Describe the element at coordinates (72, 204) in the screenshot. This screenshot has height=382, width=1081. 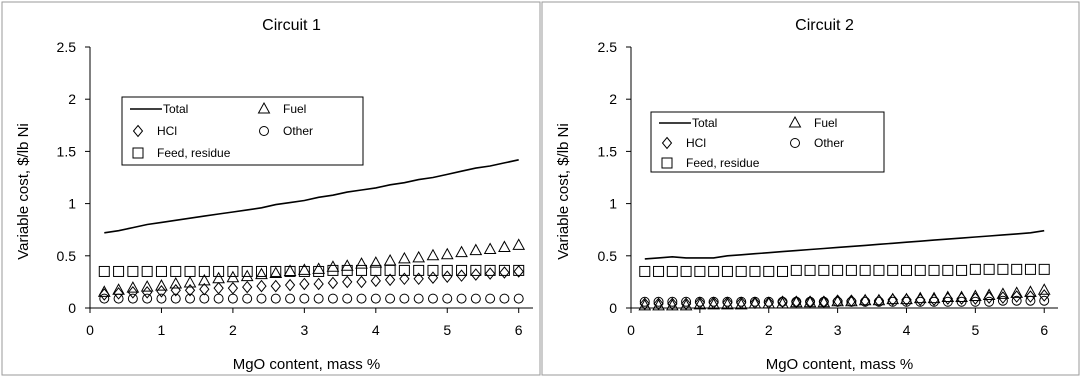
I see `y-tick-label: 1` at that location.